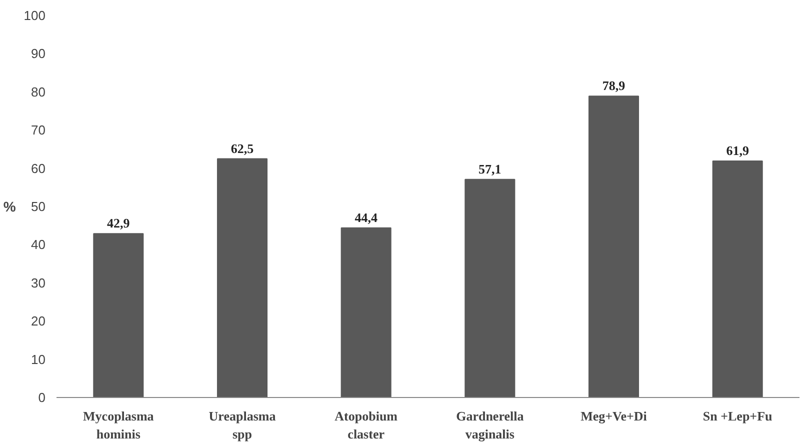 The width and height of the screenshot is (809, 444). What do you see at coordinates (366, 425) in the screenshot?
I see `x-tick-label: Atopobium claster` at bounding box center [366, 425].